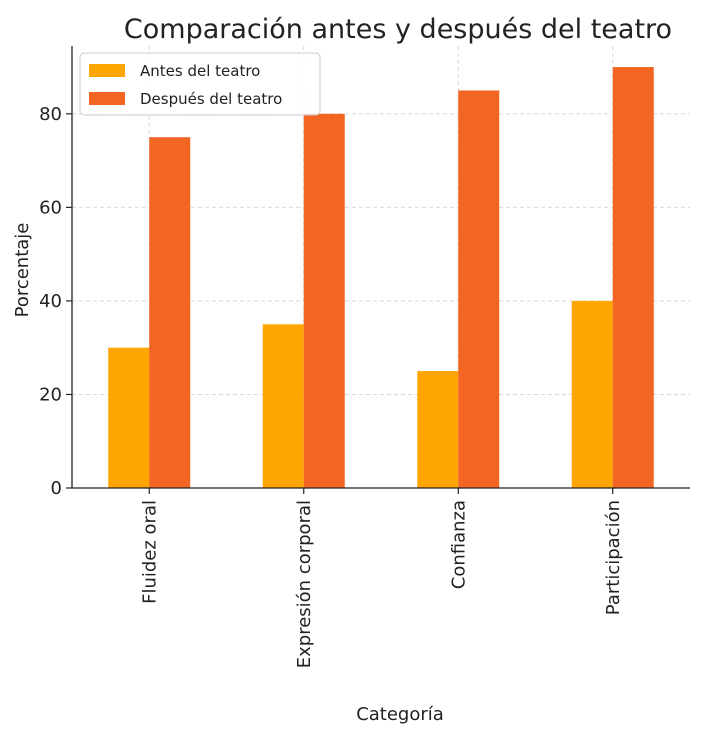 Image resolution: width=717 pixels, height=730 pixels. I want to click on legend: Antes del teatro Después del teatro, so click(200, 84).